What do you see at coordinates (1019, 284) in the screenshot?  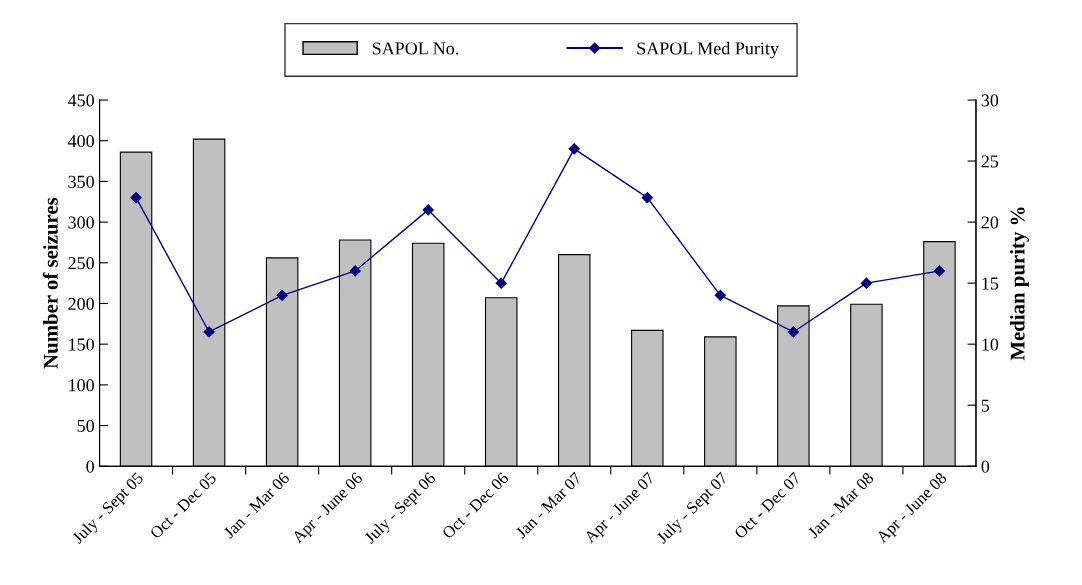 I see `y2-axis-title: Median purity %` at bounding box center [1019, 284].